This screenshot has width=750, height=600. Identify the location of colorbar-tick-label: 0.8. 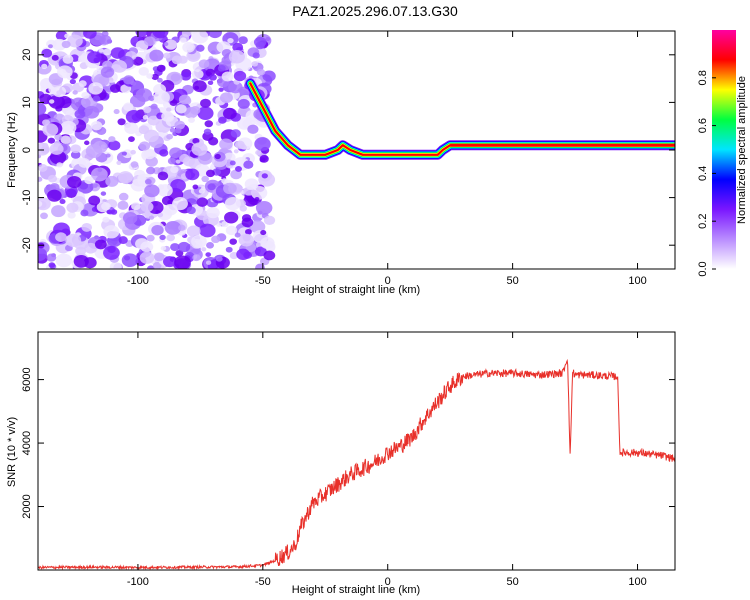
(703, 77).